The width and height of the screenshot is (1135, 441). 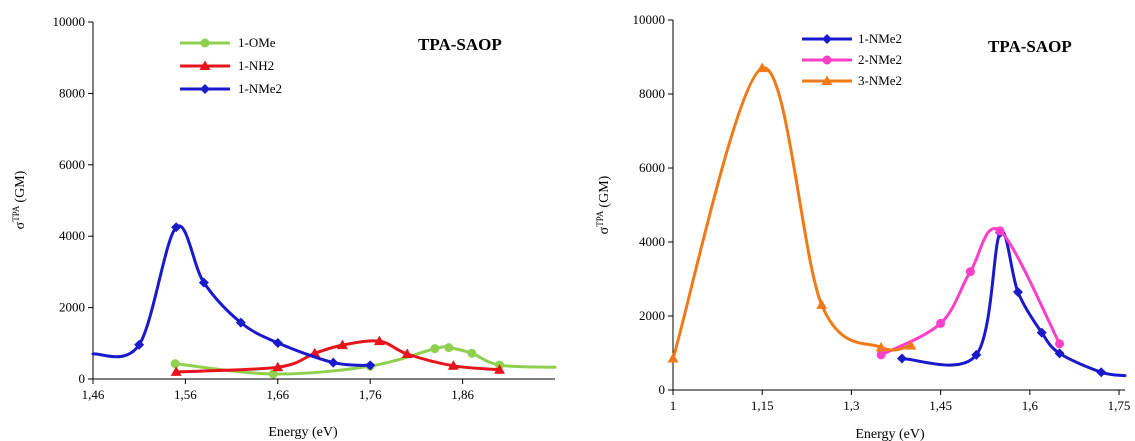 I want to click on left-x-tick-label: 1,86, so click(x=462, y=394).